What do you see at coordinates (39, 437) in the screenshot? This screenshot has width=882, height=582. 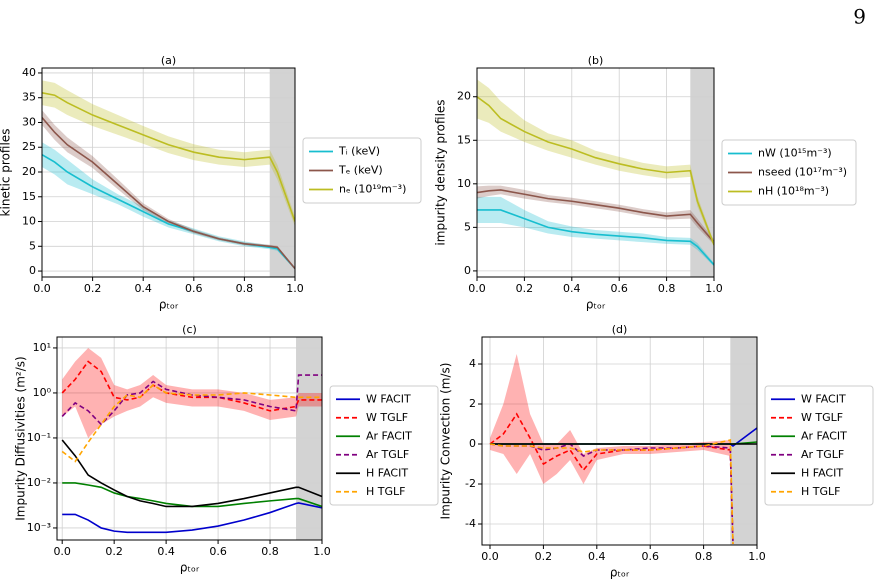 I see `y-tick-label: 10⁻¹` at bounding box center [39, 437].